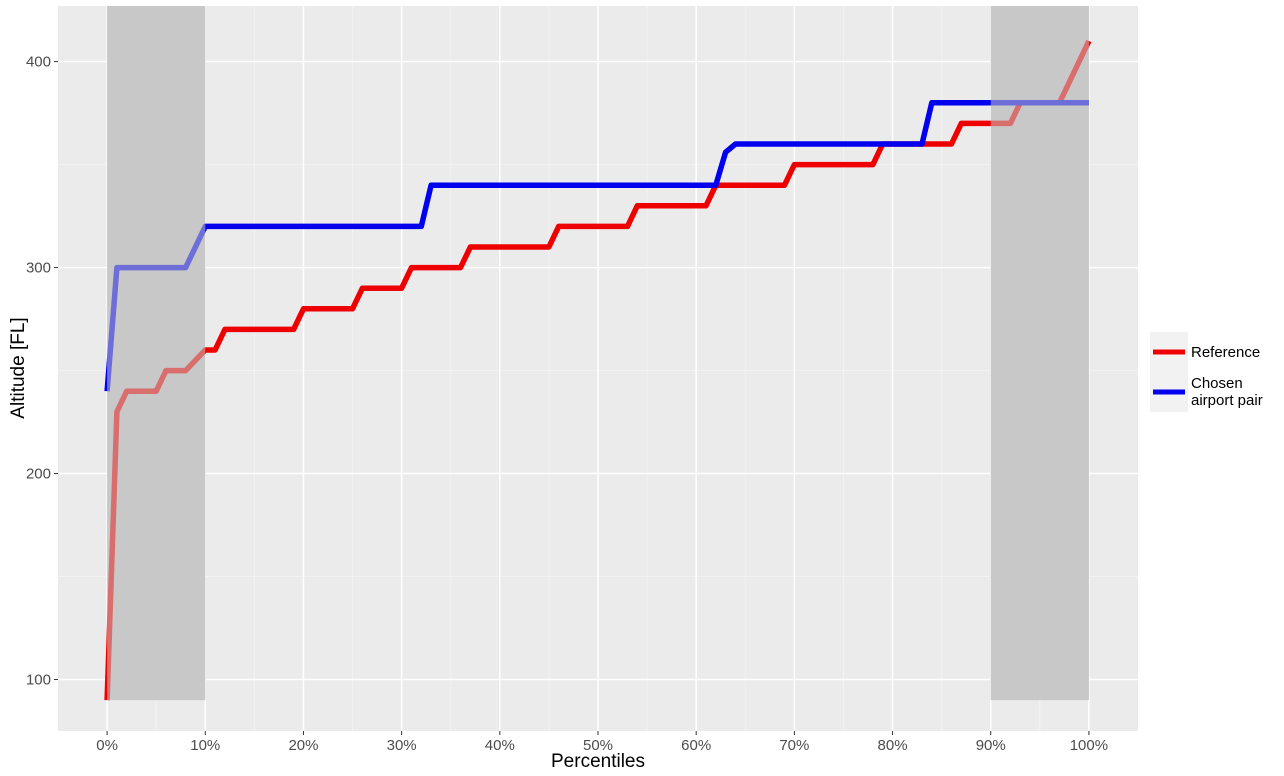  Describe the element at coordinates (1225, 352) in the screenshot. I see `legend-label-reference: Reference` at that location.